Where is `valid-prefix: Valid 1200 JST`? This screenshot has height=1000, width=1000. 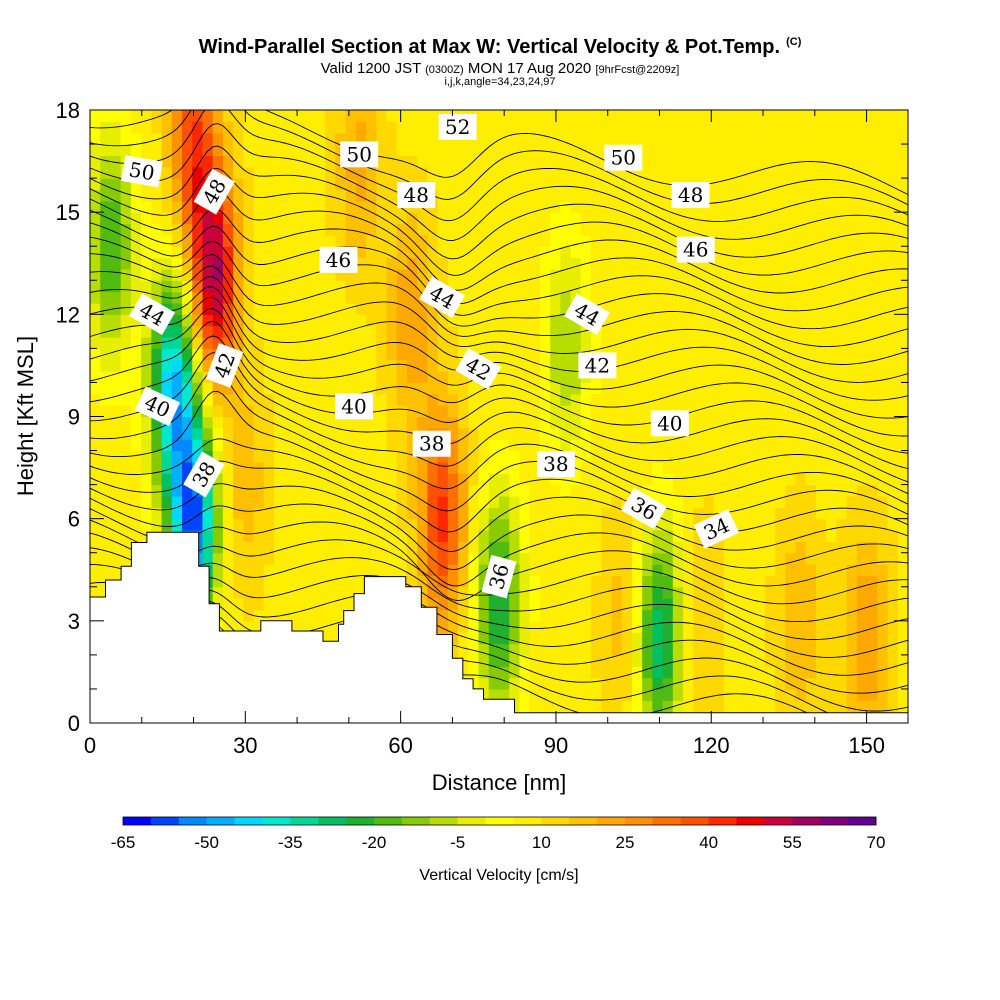 valid-prefix: Valid 1200 JST is located at coordinates (370, 68).